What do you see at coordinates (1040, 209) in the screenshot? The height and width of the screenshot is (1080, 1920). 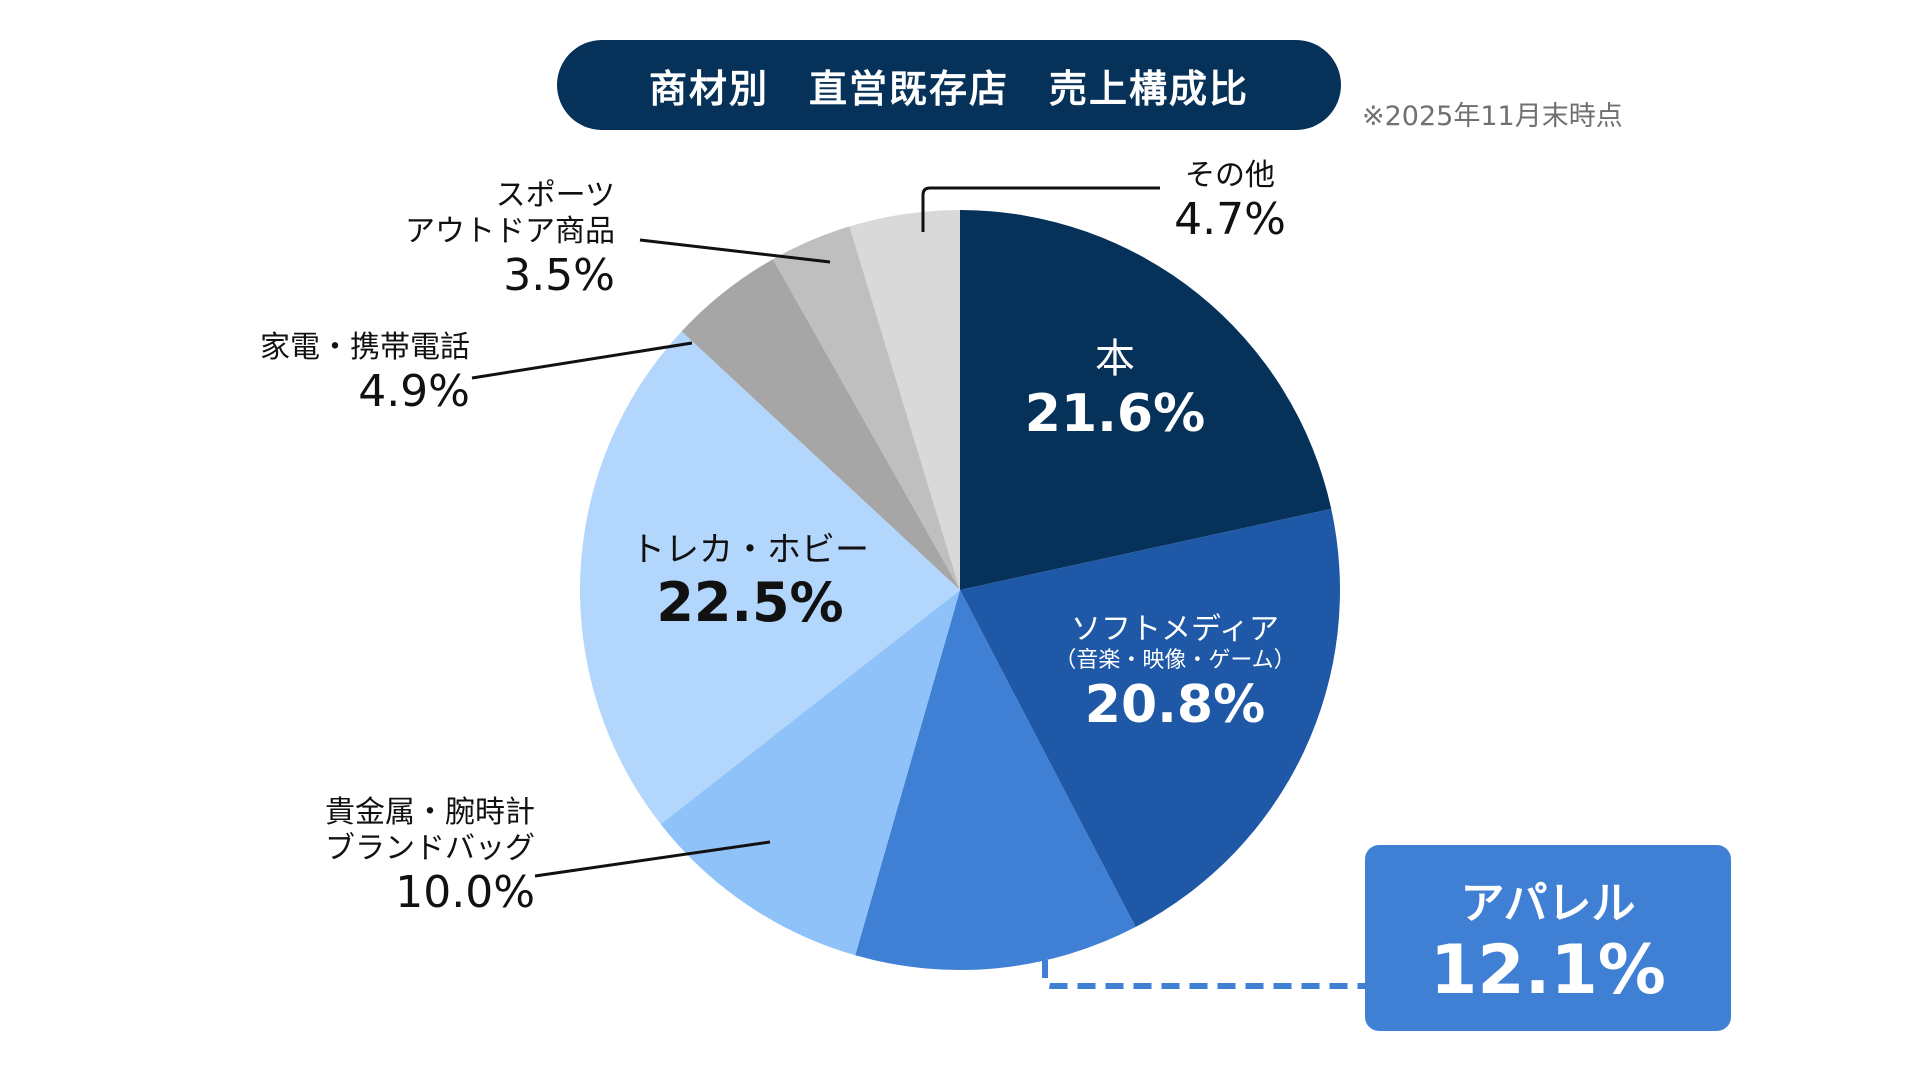 I see `leader-line-other` at bounding box center [1040, 209].